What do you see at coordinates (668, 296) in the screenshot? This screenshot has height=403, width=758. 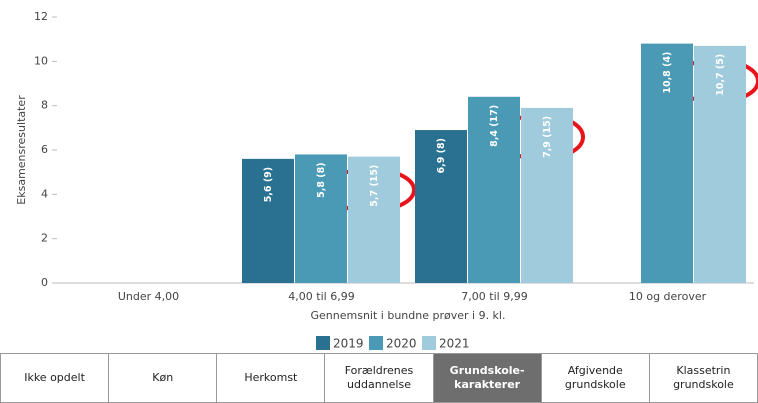 I see `x-tick-label: 10 og derover` at bounding box center [668, 296].